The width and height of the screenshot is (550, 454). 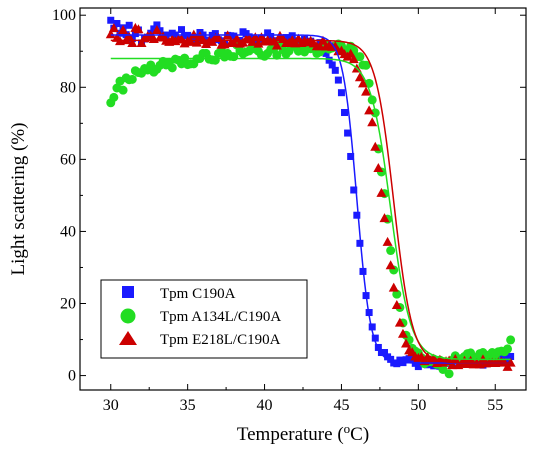 What do you see at coordinates (418, 405) in the screenshot?
I see `x-tick-label: 50` at bounding box center [418, 405].